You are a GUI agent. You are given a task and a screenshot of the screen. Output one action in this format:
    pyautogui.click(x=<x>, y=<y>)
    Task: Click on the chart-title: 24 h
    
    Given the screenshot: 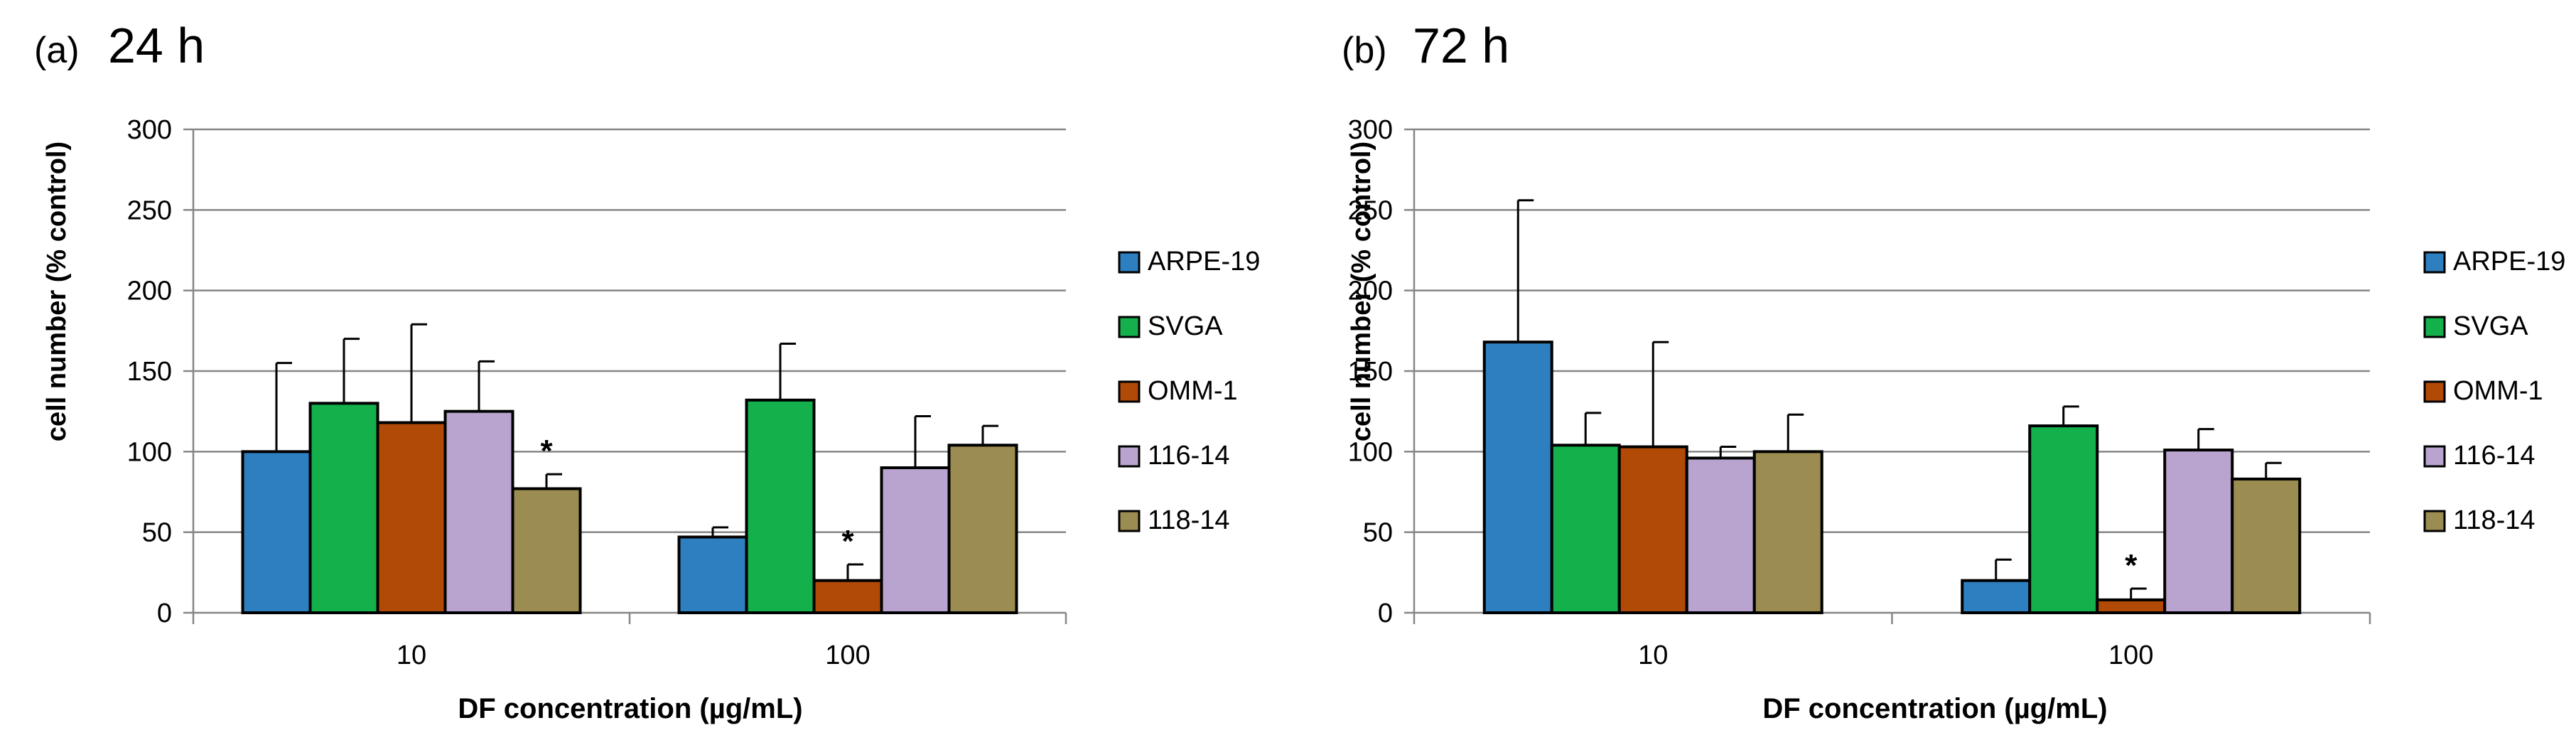 What is the action you would take?
    pyautogui.click(x=156, y=45)
    